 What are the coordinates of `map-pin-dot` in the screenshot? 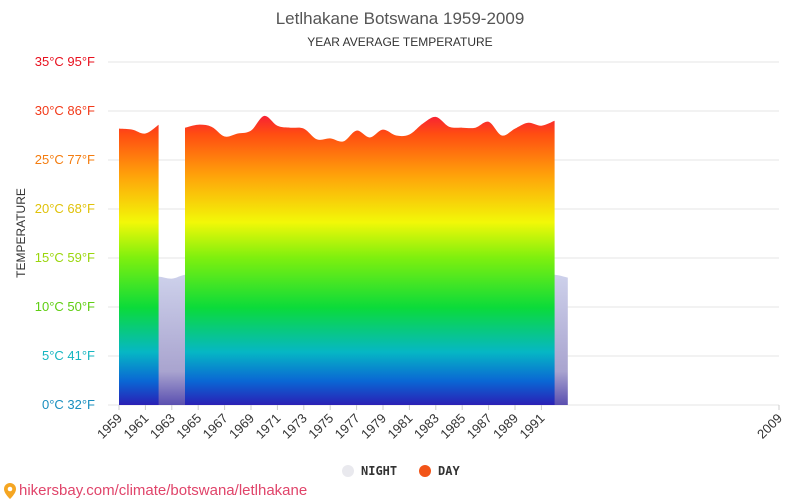 It's located at (10, 489).